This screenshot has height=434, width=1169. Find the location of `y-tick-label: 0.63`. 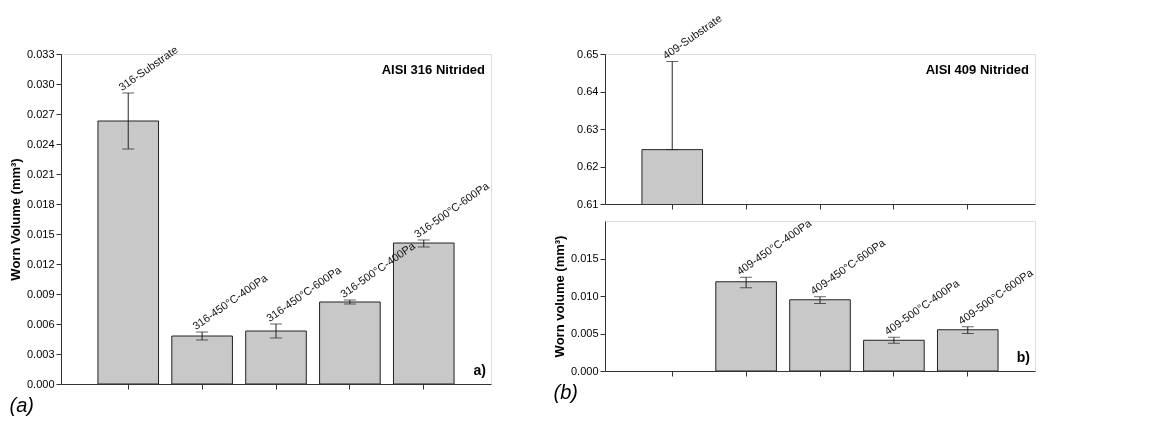

y-tick-label: 0.63 is located at coordinates (588, 128).